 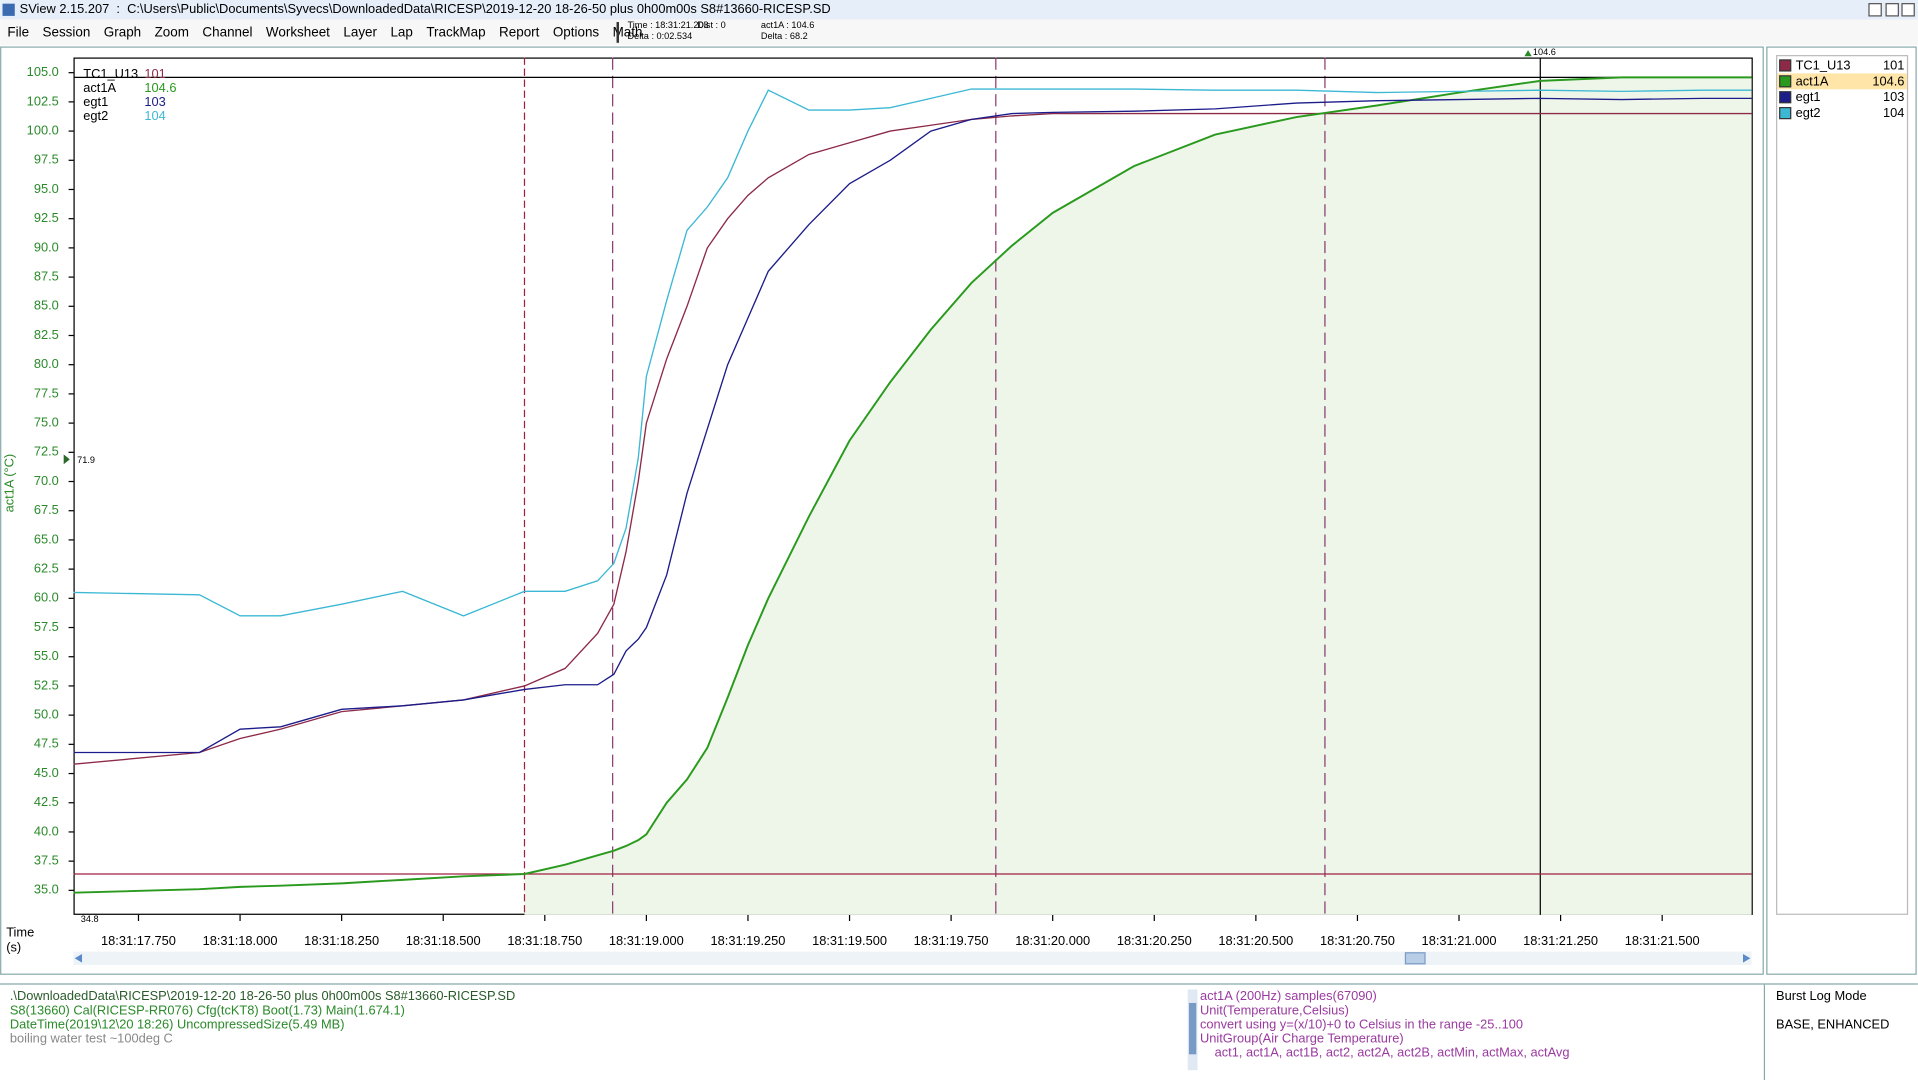 I want to click on menu-item: Layer, so click(x=360, y=32).